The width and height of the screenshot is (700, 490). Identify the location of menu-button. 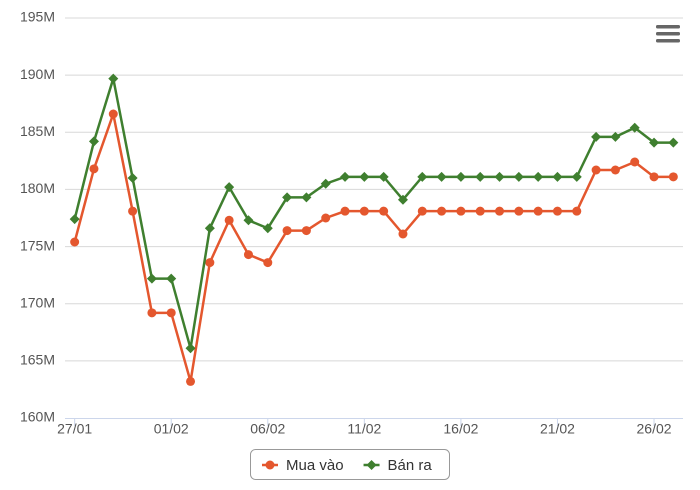
(668, 34).